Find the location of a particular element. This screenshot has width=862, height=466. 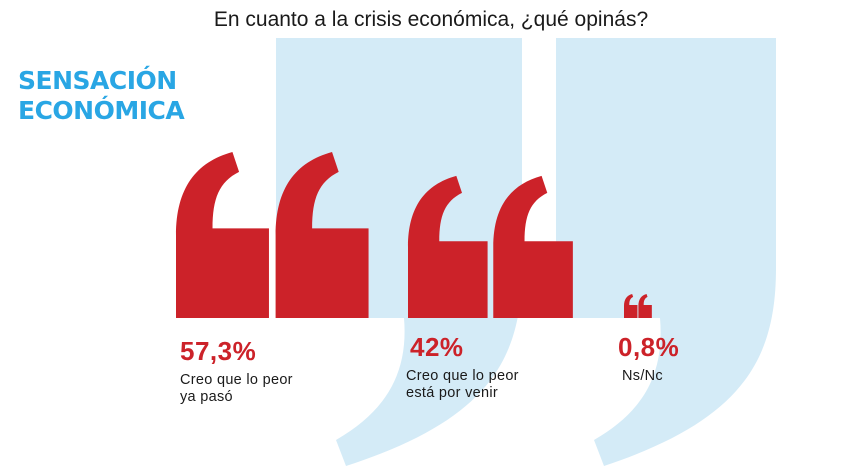

section-brand: SENSACIÓN ECONÓMICA is located at coordinates (101, 96).